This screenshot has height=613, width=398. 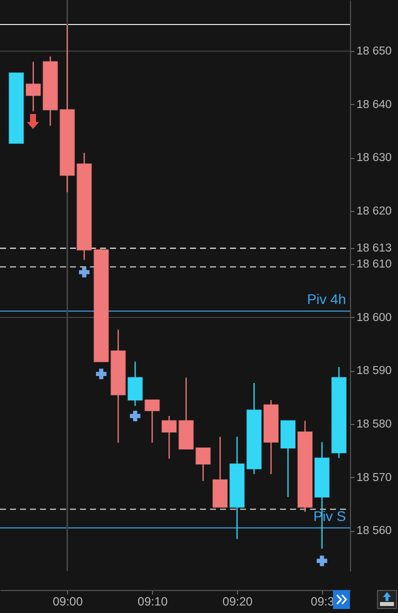 I want to click on y-tick-label: 18 630, so click(x=374, y=158).